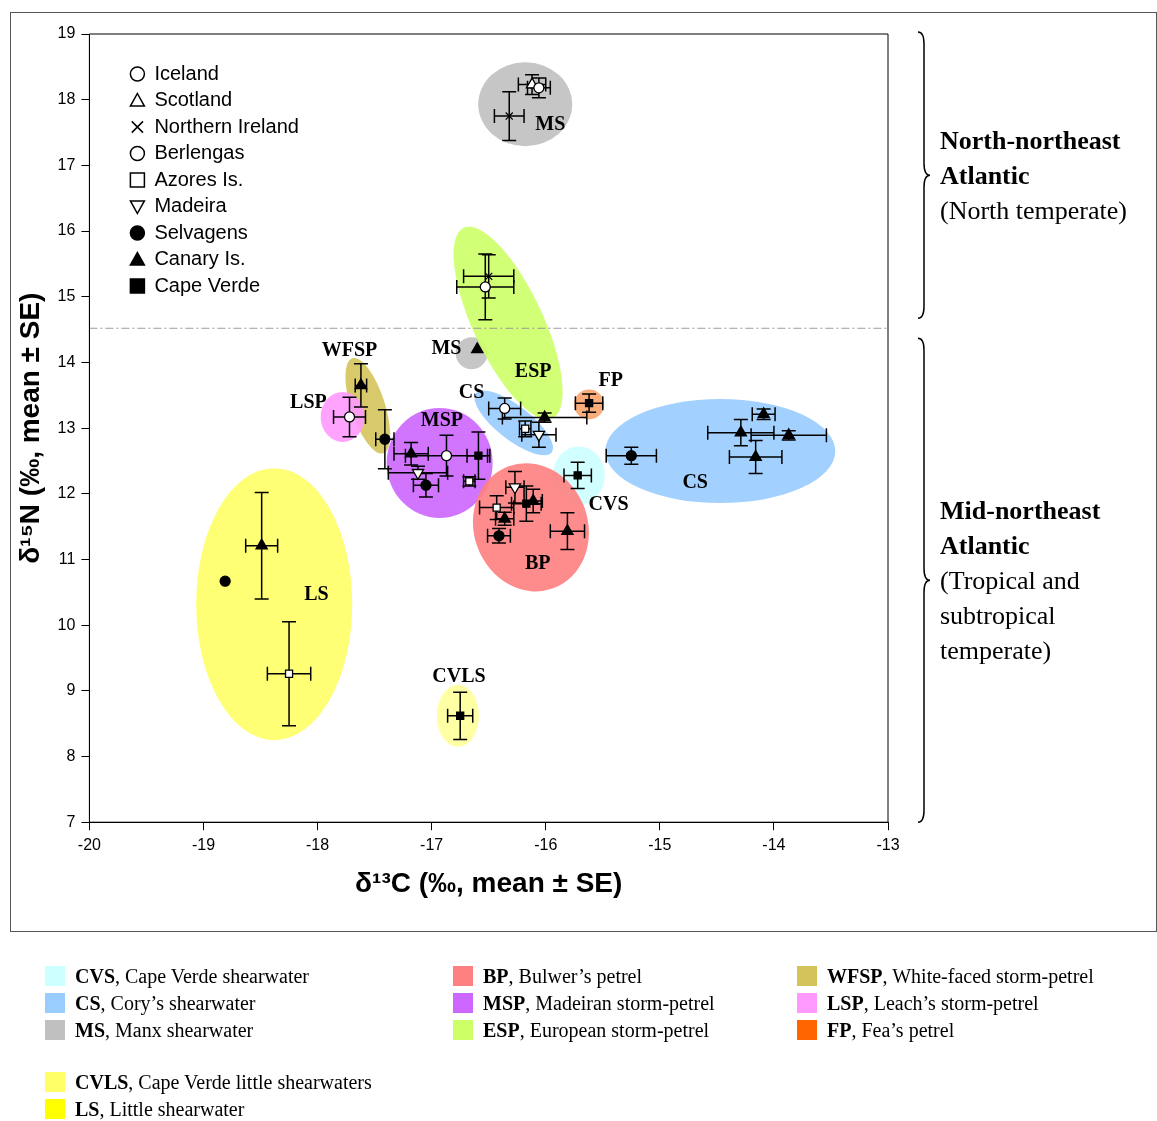  Describe the element at coordinates (66, 624) in the screenshot. I see `y-tick-label: 10` at that location.